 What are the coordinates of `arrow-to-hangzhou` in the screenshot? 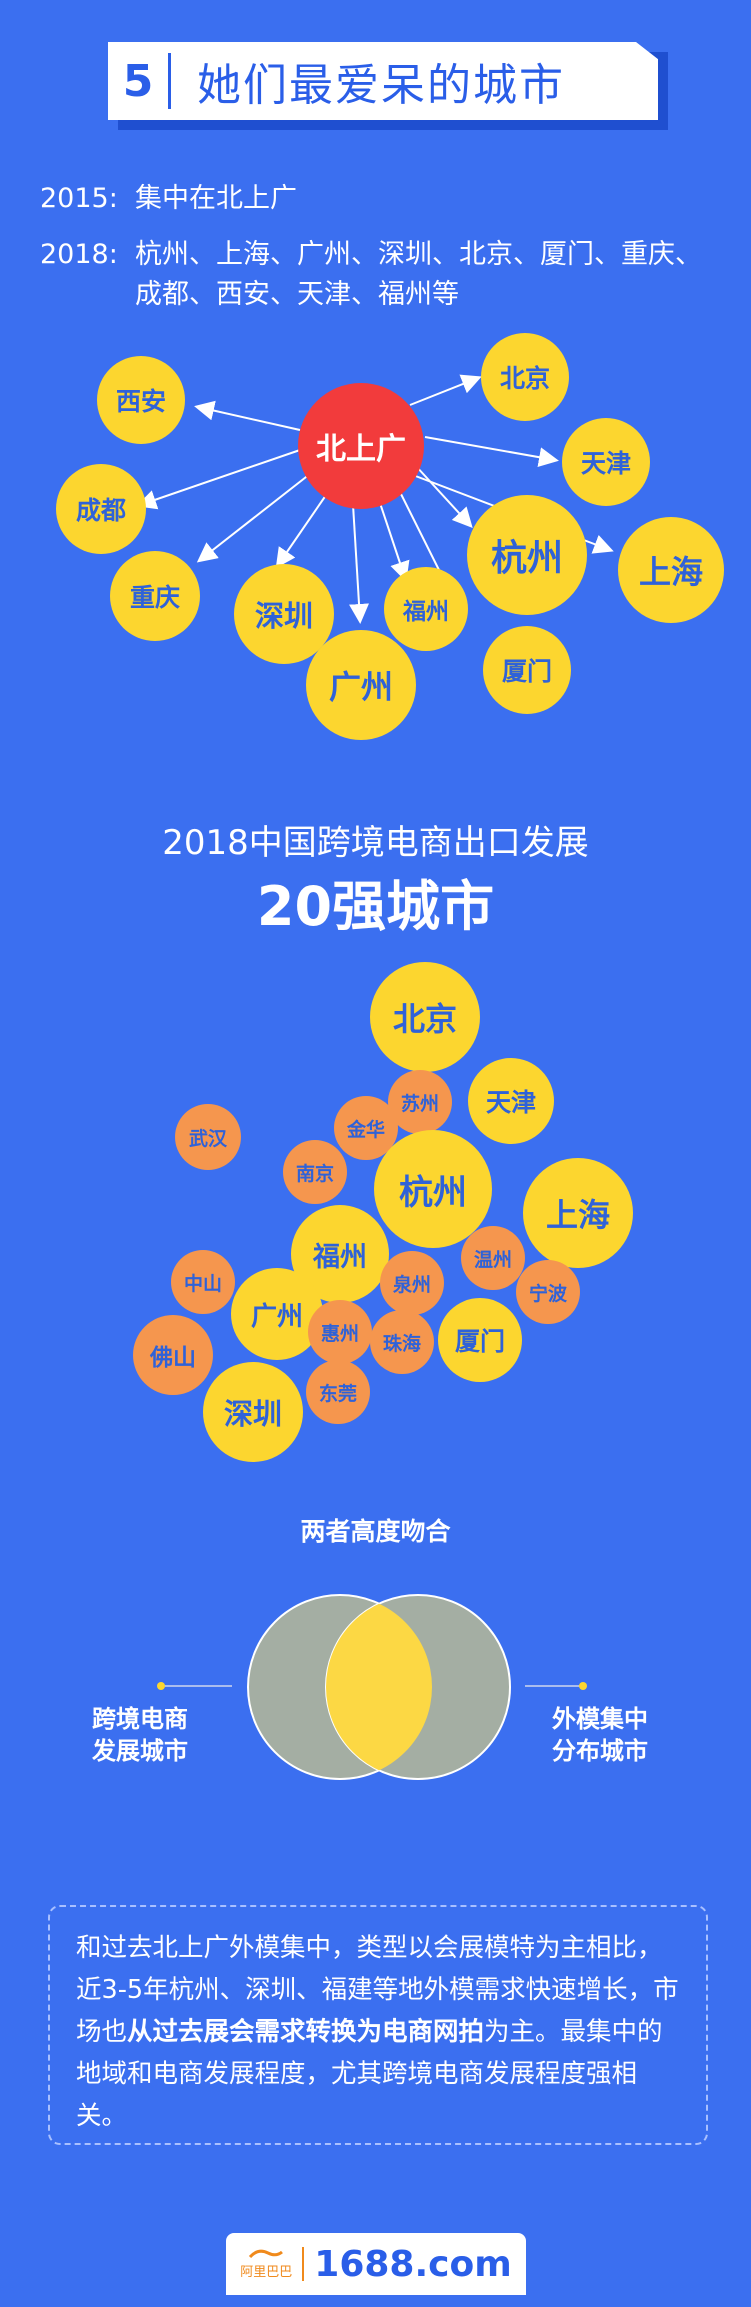 It's located at (443, 496).